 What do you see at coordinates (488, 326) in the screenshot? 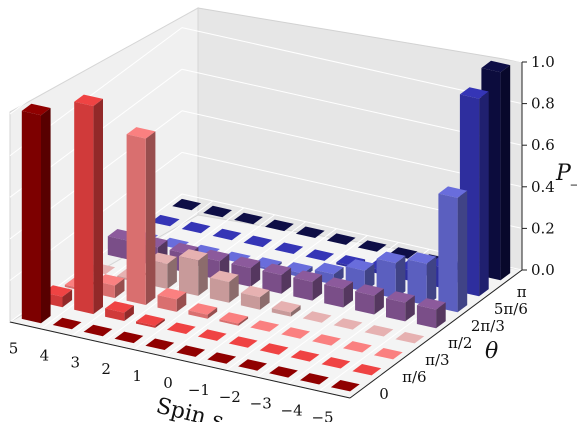
I see `y-tick-label: 2π/3` at bounding box center [488, 326].